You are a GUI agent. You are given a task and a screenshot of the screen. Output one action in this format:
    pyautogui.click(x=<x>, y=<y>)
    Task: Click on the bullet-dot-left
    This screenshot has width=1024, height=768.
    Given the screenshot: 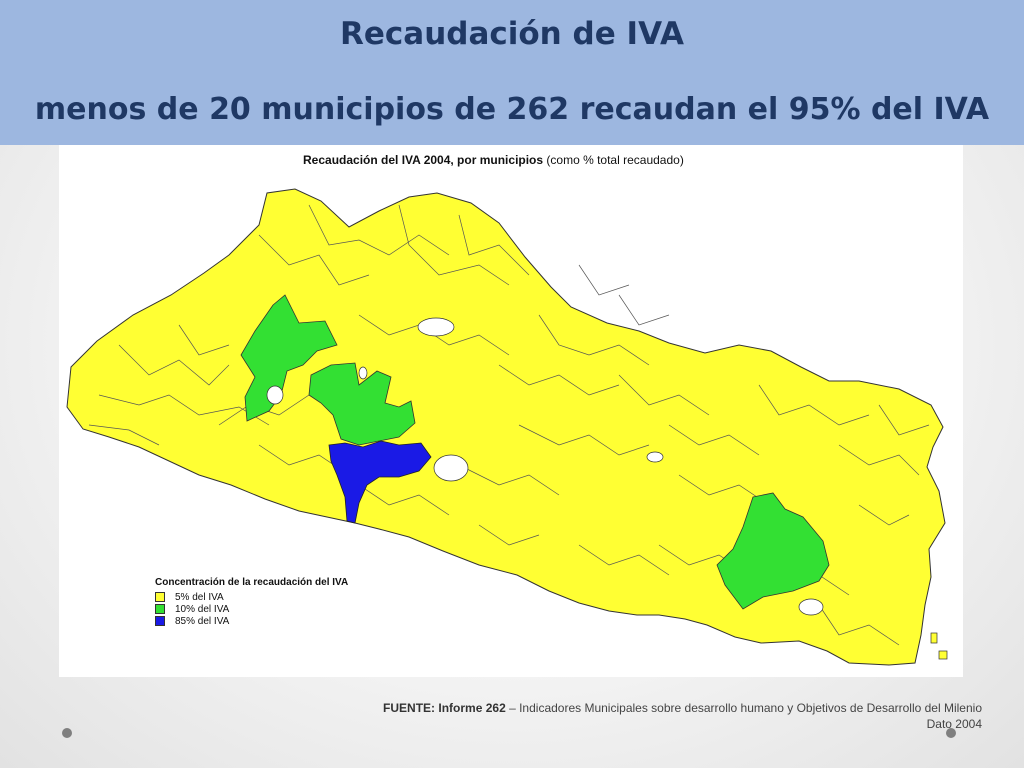 What is the action you would take?
    pyautogui.click(x=67, y=733)
    